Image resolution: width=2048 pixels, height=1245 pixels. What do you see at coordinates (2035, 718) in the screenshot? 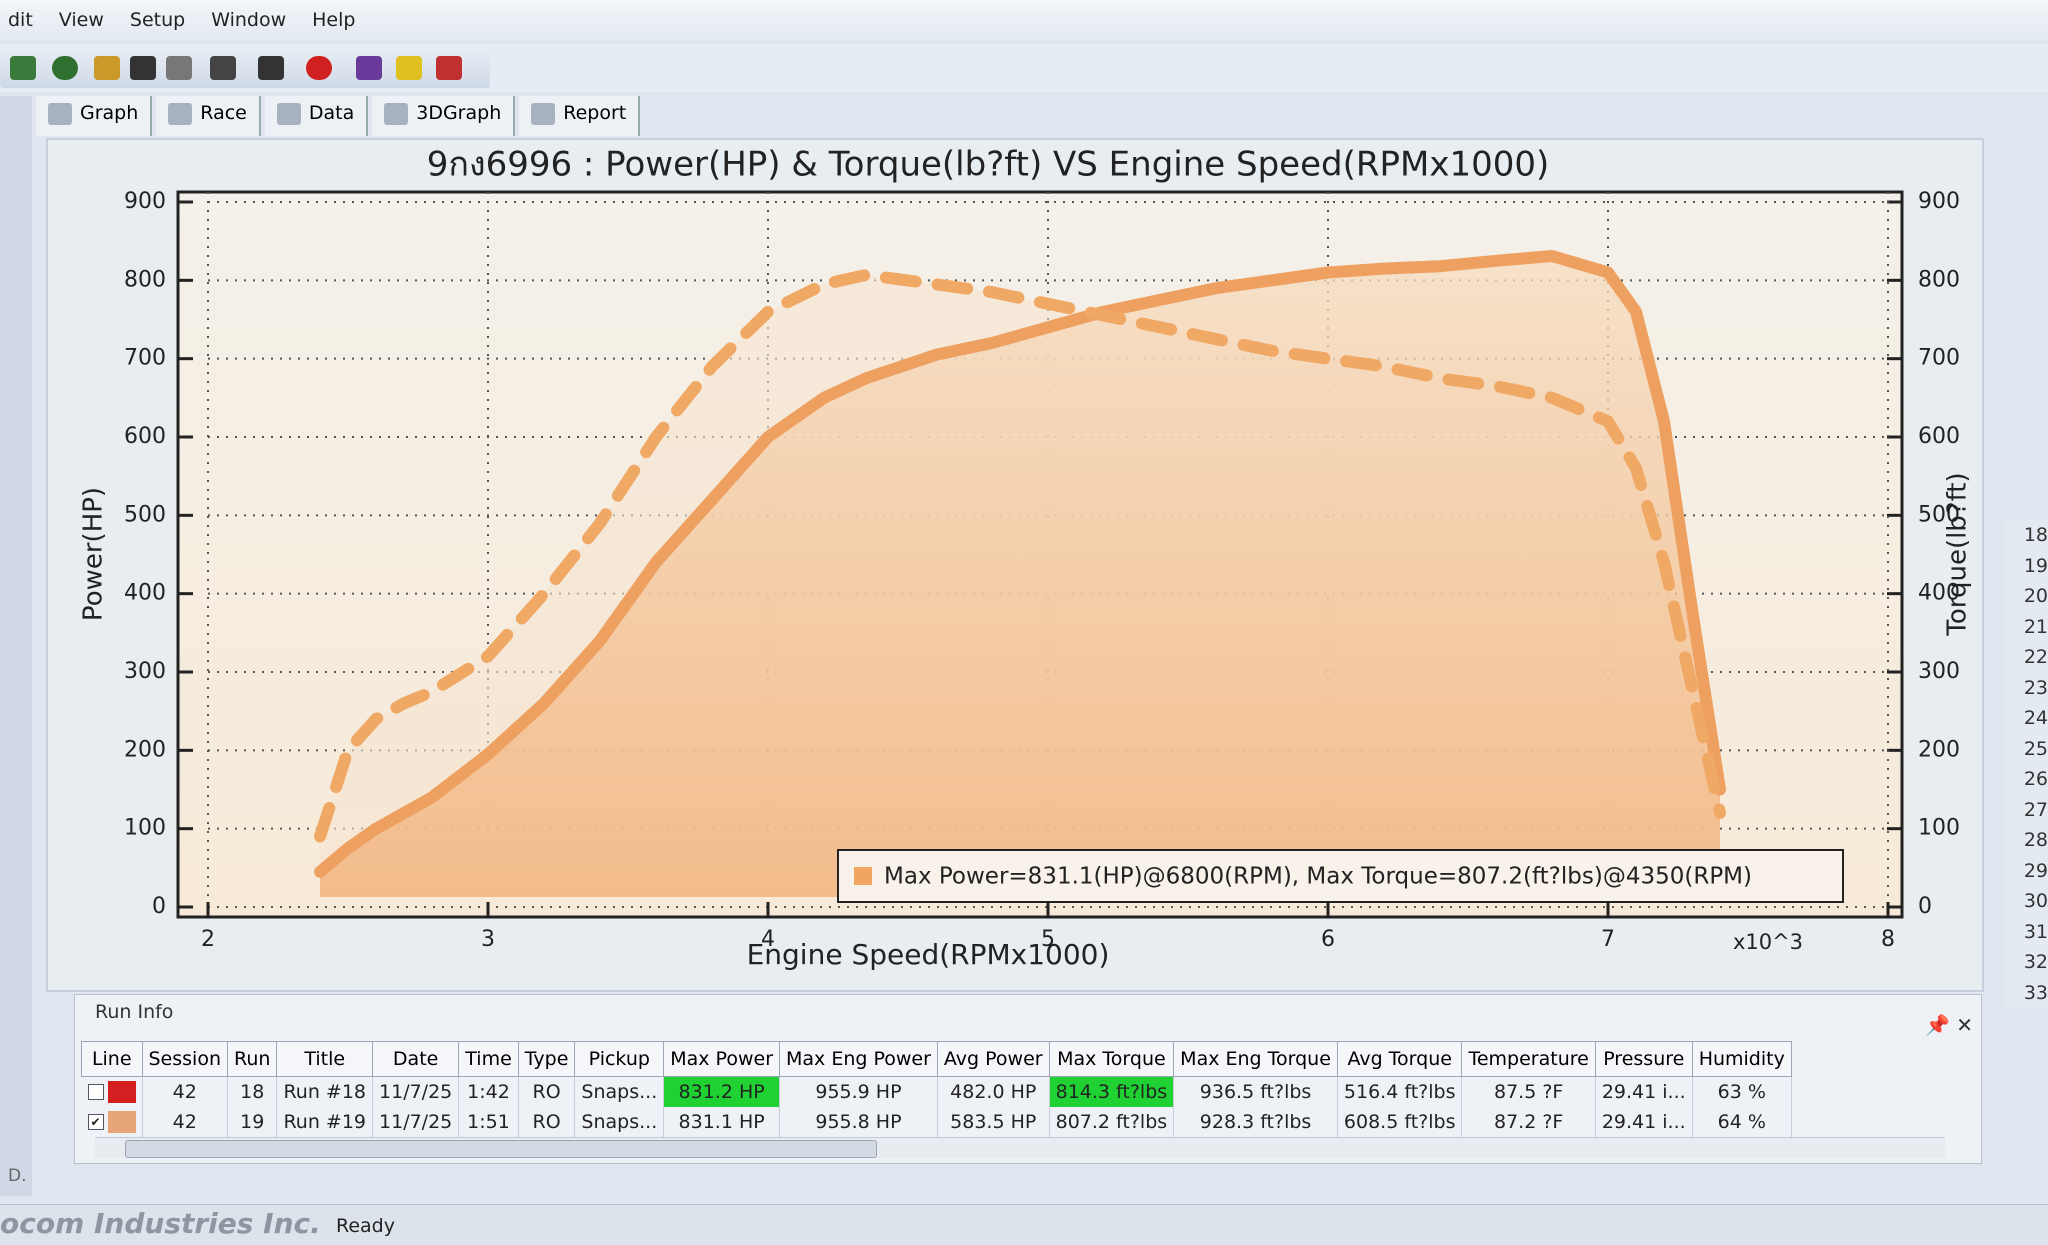
I see `row-number: 24` at bounding box center [2035, 718].